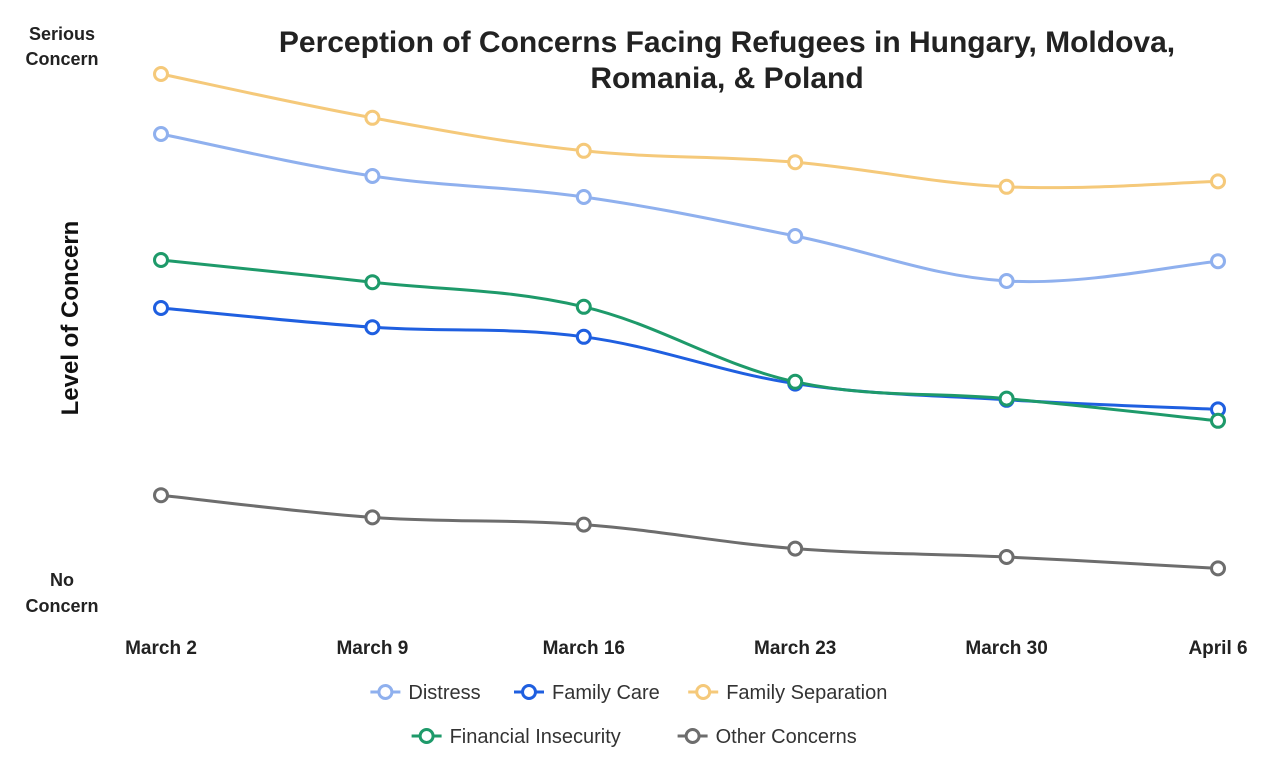  I want to click on y-bottom-label-line-2: Concern, so click(61, 606).